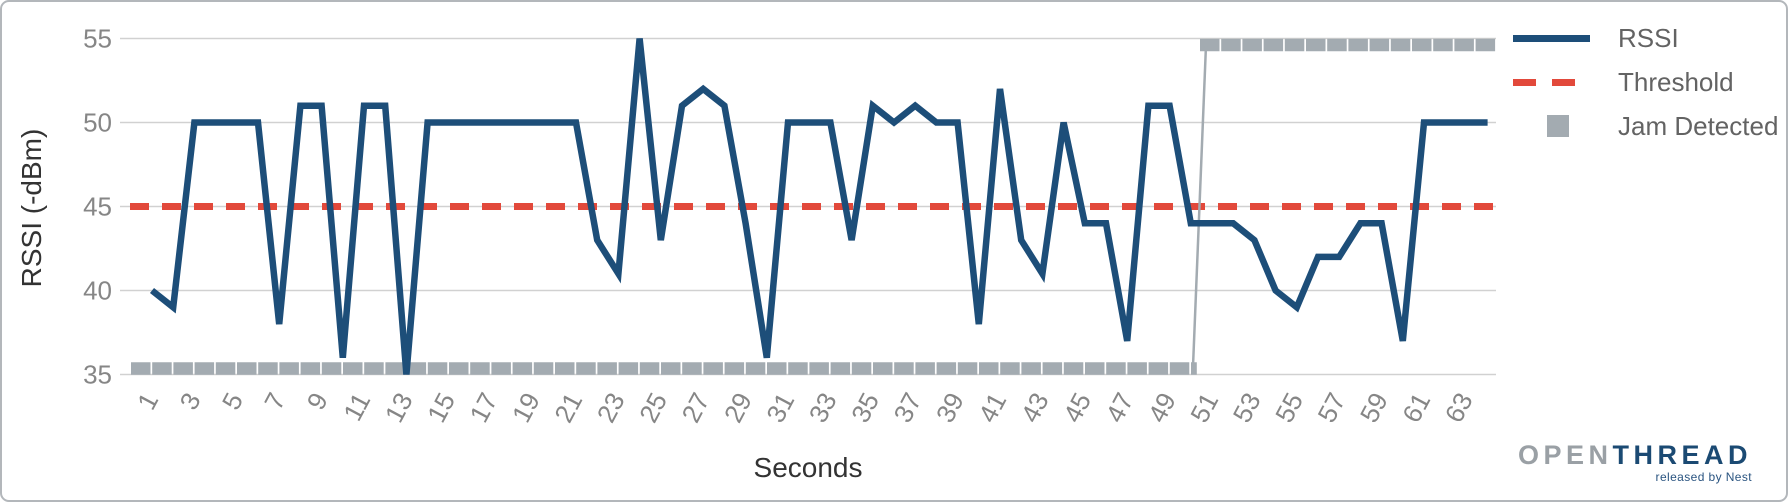 The image size is (1788, 502). Describe the element at coordinates (1555, 126) in the screenshot. I see `jam-square-marker` at that location.